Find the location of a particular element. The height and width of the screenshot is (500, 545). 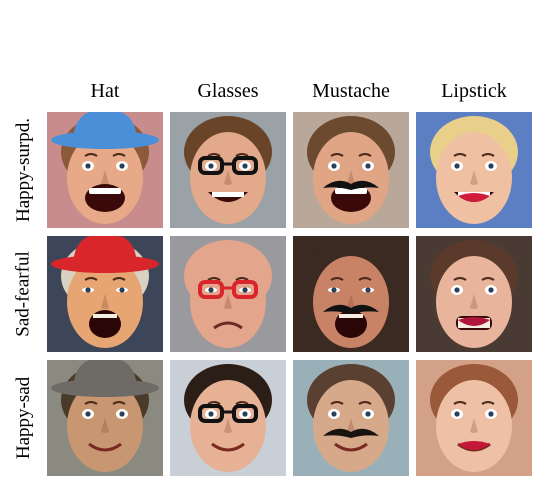

column-header-mustache: Mustache is located at coordinates (351, 91).